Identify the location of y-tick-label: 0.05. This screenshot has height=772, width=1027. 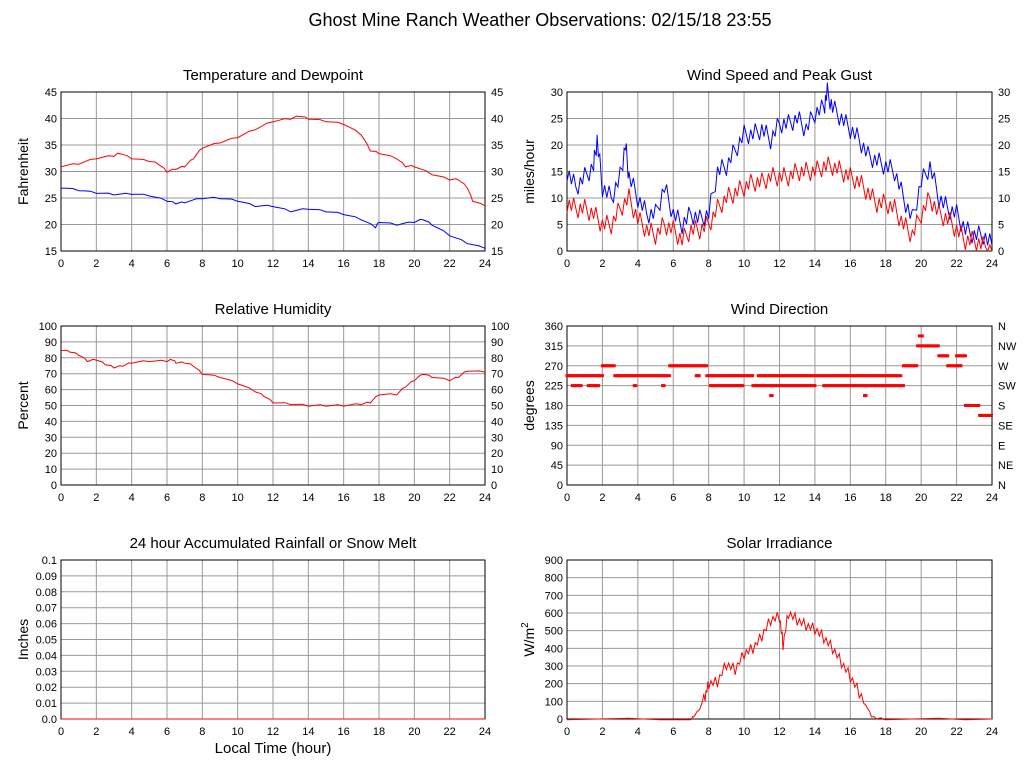
(46, 641).